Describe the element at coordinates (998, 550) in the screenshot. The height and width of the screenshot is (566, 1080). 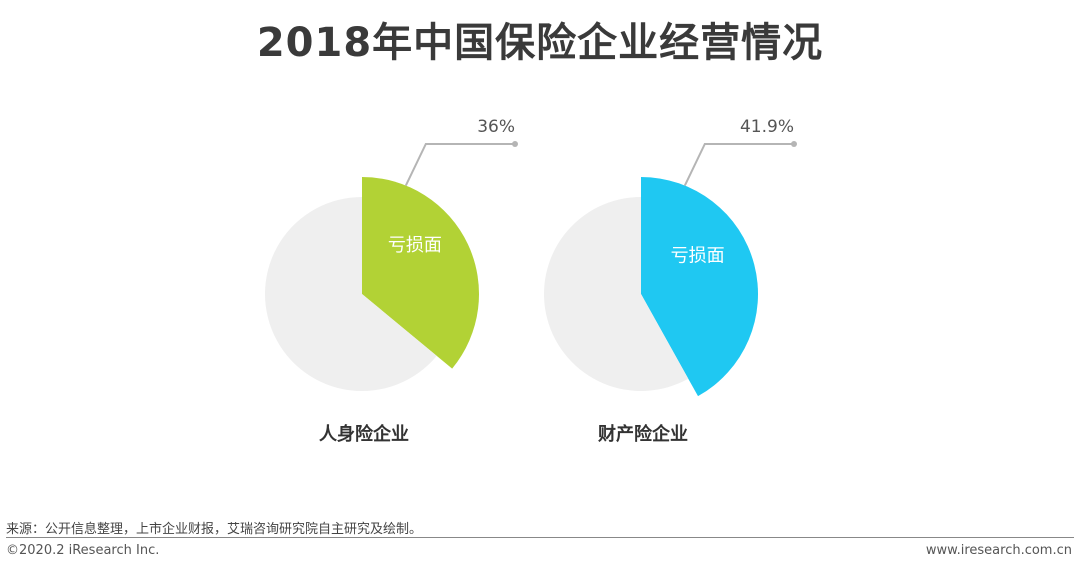
I see `website-link: www.iresearch.com.cn` at that location.